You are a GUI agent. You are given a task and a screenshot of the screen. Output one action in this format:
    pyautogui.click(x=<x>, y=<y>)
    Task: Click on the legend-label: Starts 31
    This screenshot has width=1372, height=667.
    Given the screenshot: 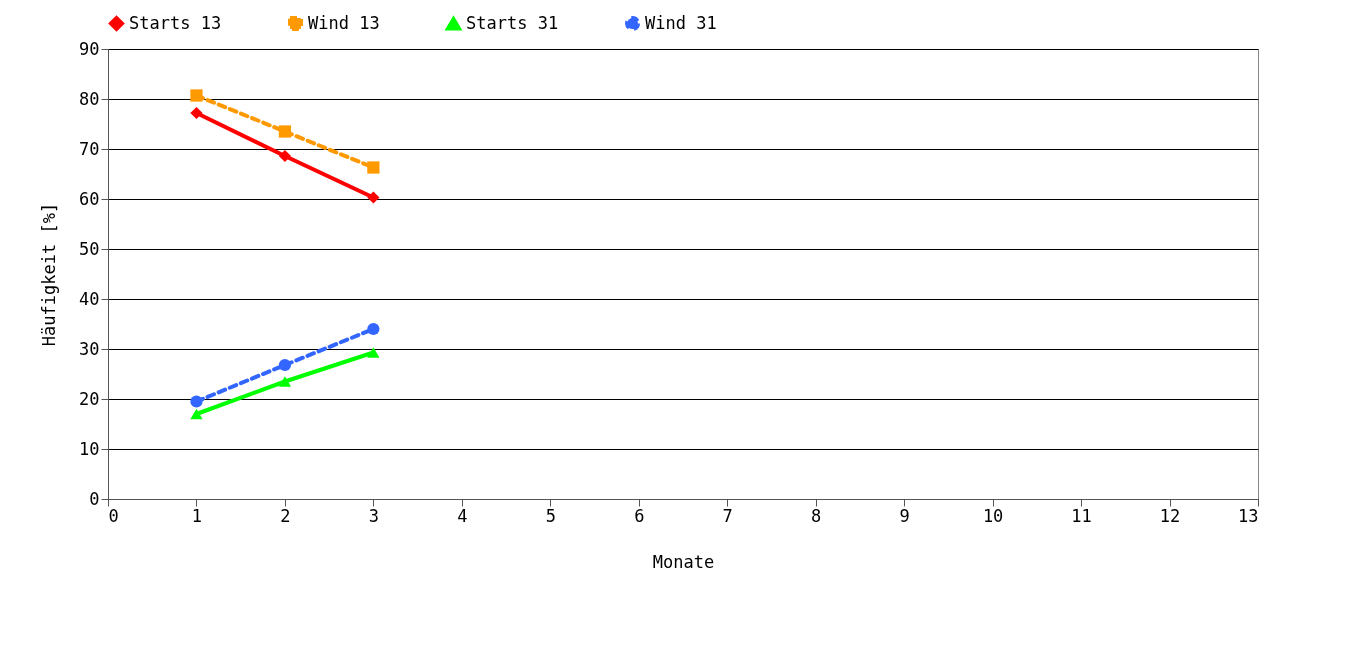 What is the action you would take?
    pyautogui.click(x=512, y=22)
    